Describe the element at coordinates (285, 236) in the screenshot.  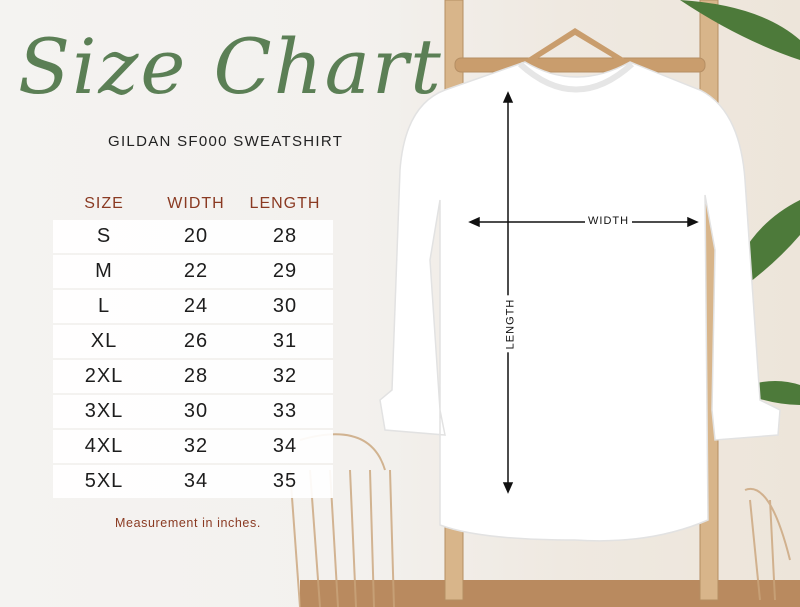
I see `length-cell: 28` at that location.